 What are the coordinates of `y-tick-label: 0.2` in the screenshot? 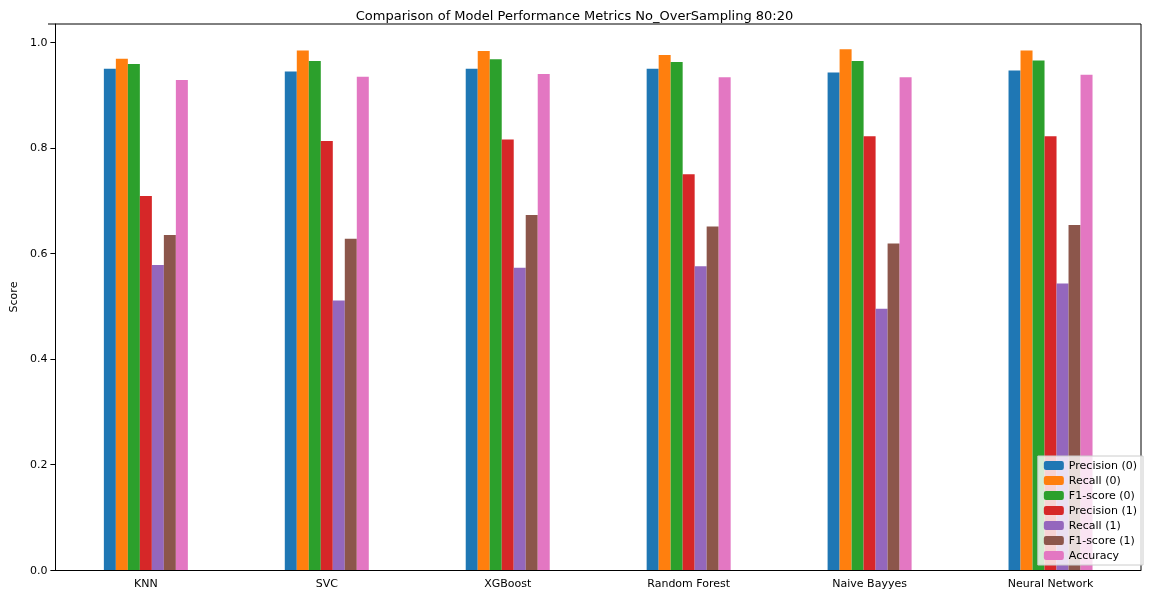 It's located at (38, 464).